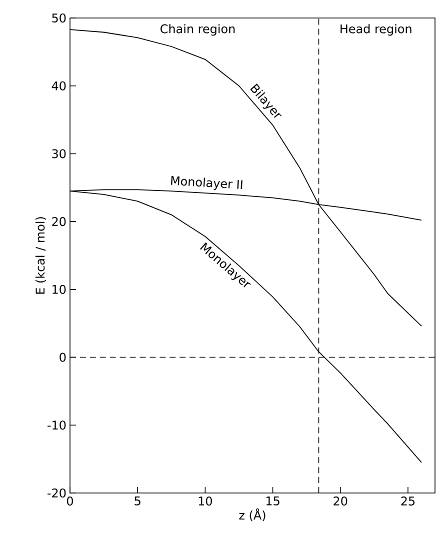 This screenshot has height=542, width=439. What do you see at coordinates (252, 515) in the screenshot?
I see `x-axis-title: z (Å)` at bounding box center [252, 515].